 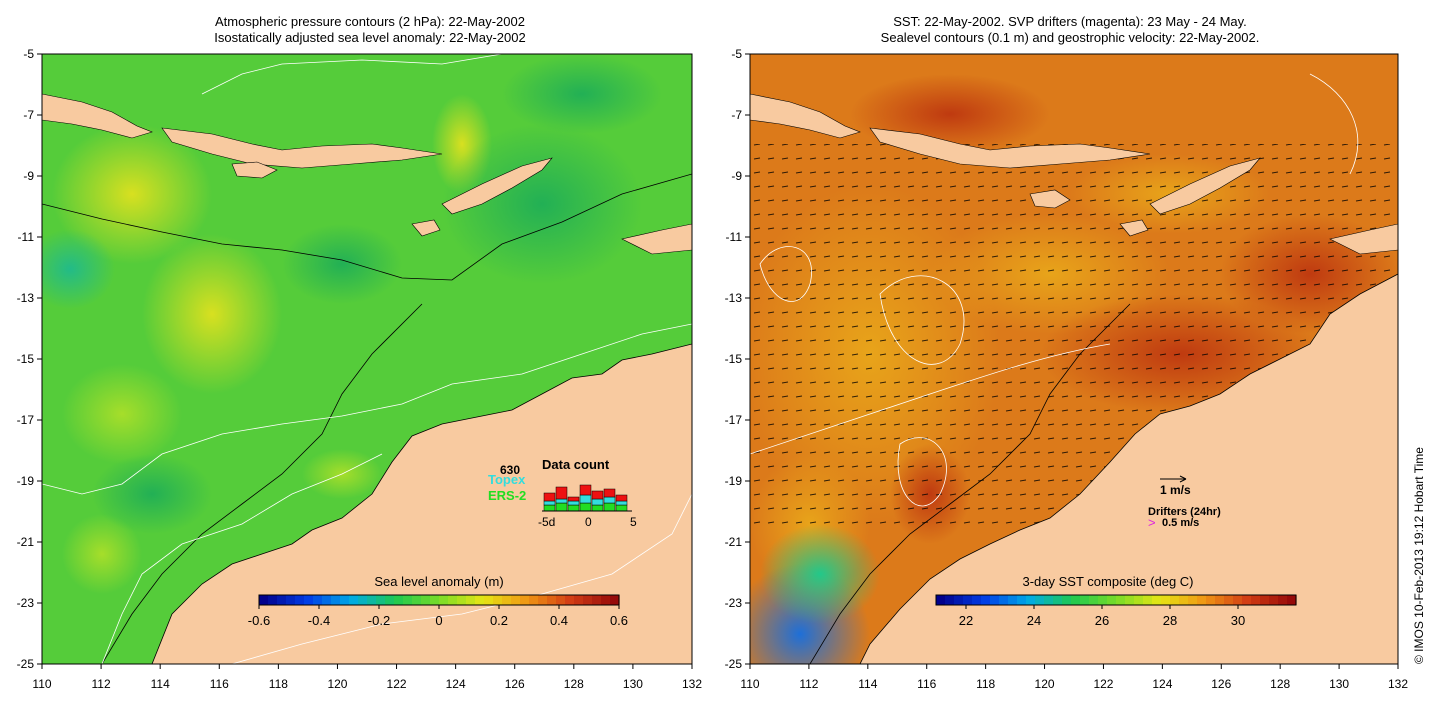 What do you see at coordinates (1238, 620) in the screenshot?
I see `colorbar-tick-label: 30` at bounding box center [1238, 620].